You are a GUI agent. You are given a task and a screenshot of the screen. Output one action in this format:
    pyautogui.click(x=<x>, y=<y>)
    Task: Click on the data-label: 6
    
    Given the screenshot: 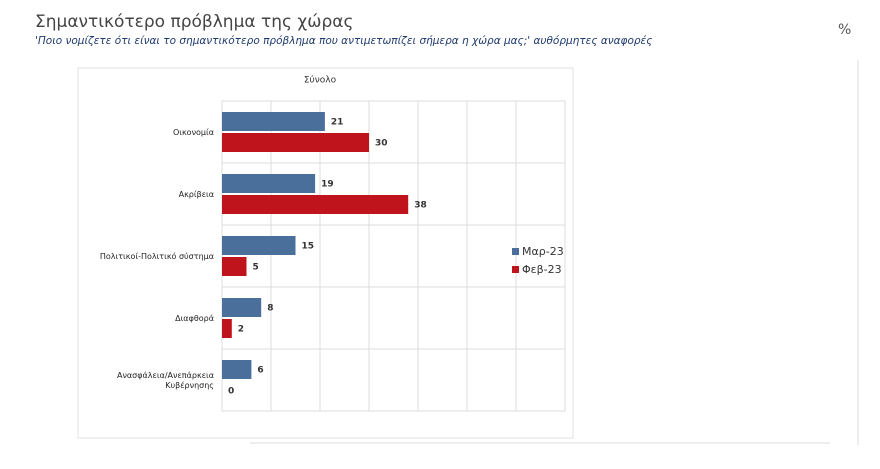 What is the action you would take?
    pyautogui.click(x=260, y=371)
    